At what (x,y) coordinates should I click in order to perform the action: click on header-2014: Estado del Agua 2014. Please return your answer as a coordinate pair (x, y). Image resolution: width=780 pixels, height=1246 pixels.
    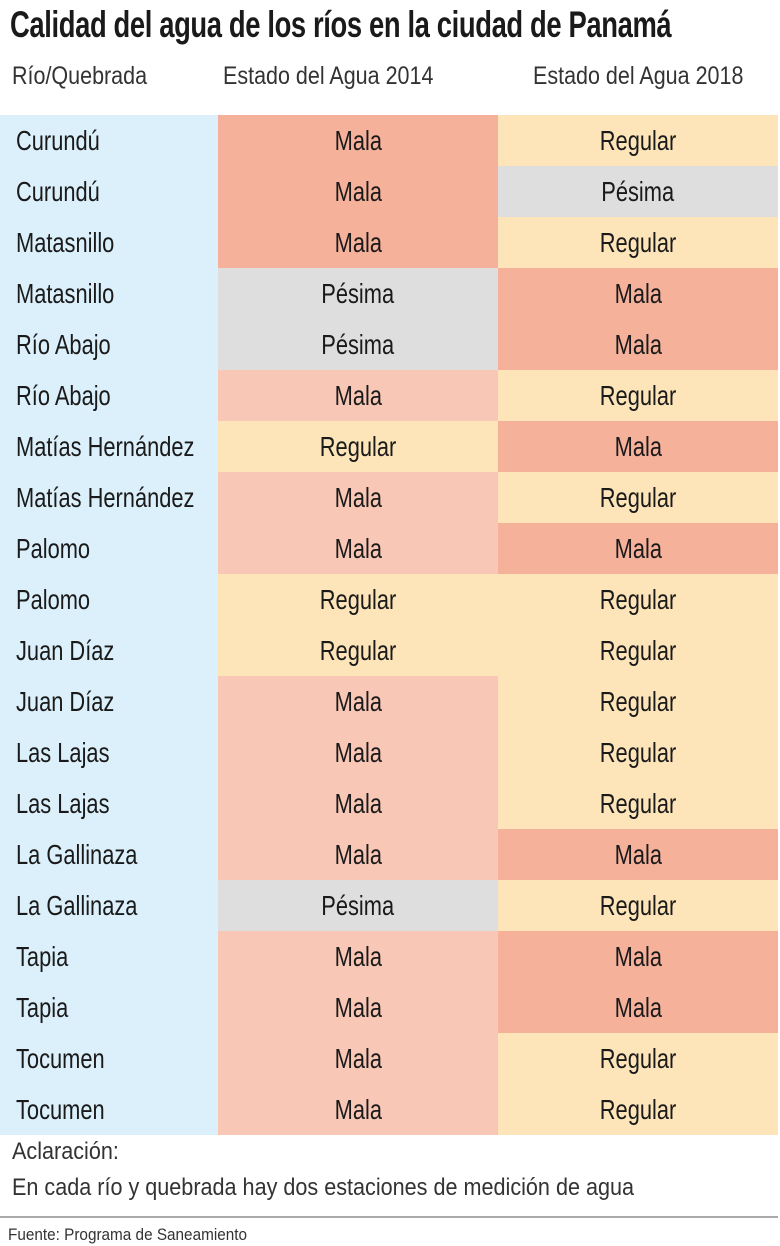
    Looking at the image, I should click on (328, 76).